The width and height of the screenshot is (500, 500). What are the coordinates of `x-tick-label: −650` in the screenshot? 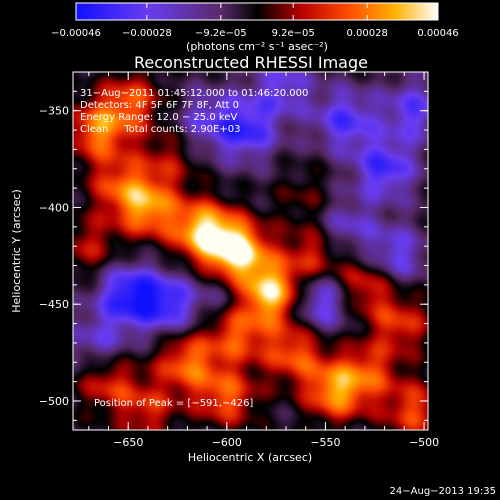 It's located at (128, 442).